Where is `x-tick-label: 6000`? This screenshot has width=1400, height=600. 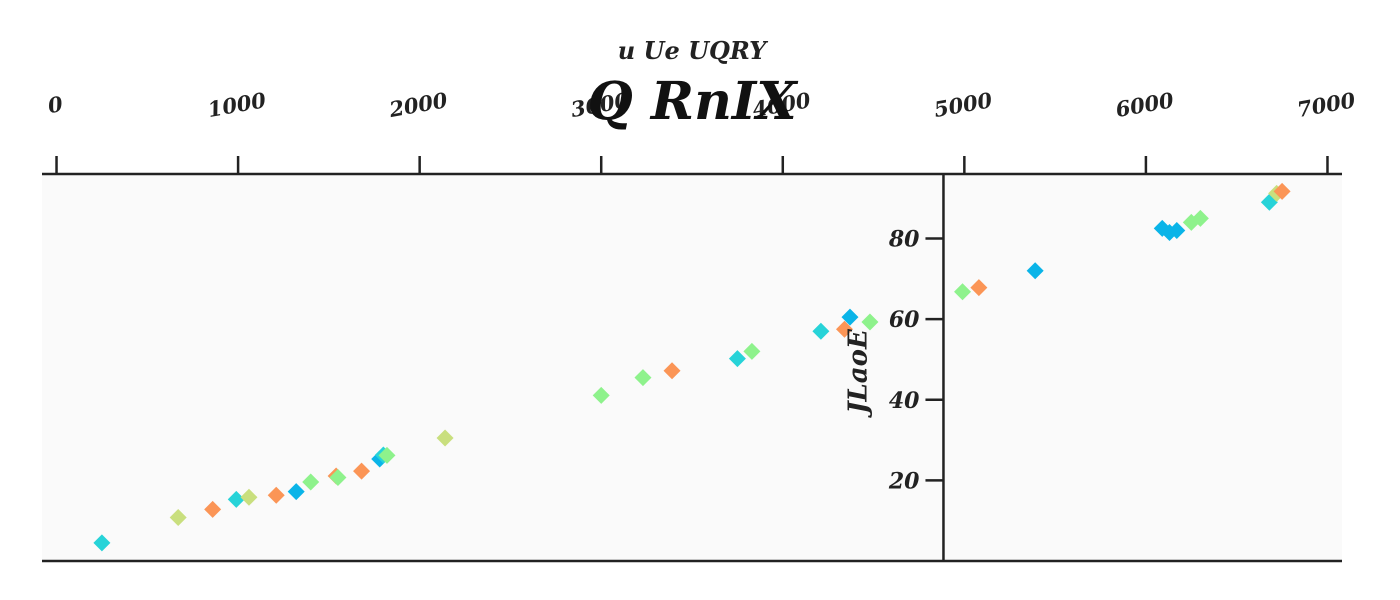
x-tick-label: 6000 is located at coordinates (1145, 104).